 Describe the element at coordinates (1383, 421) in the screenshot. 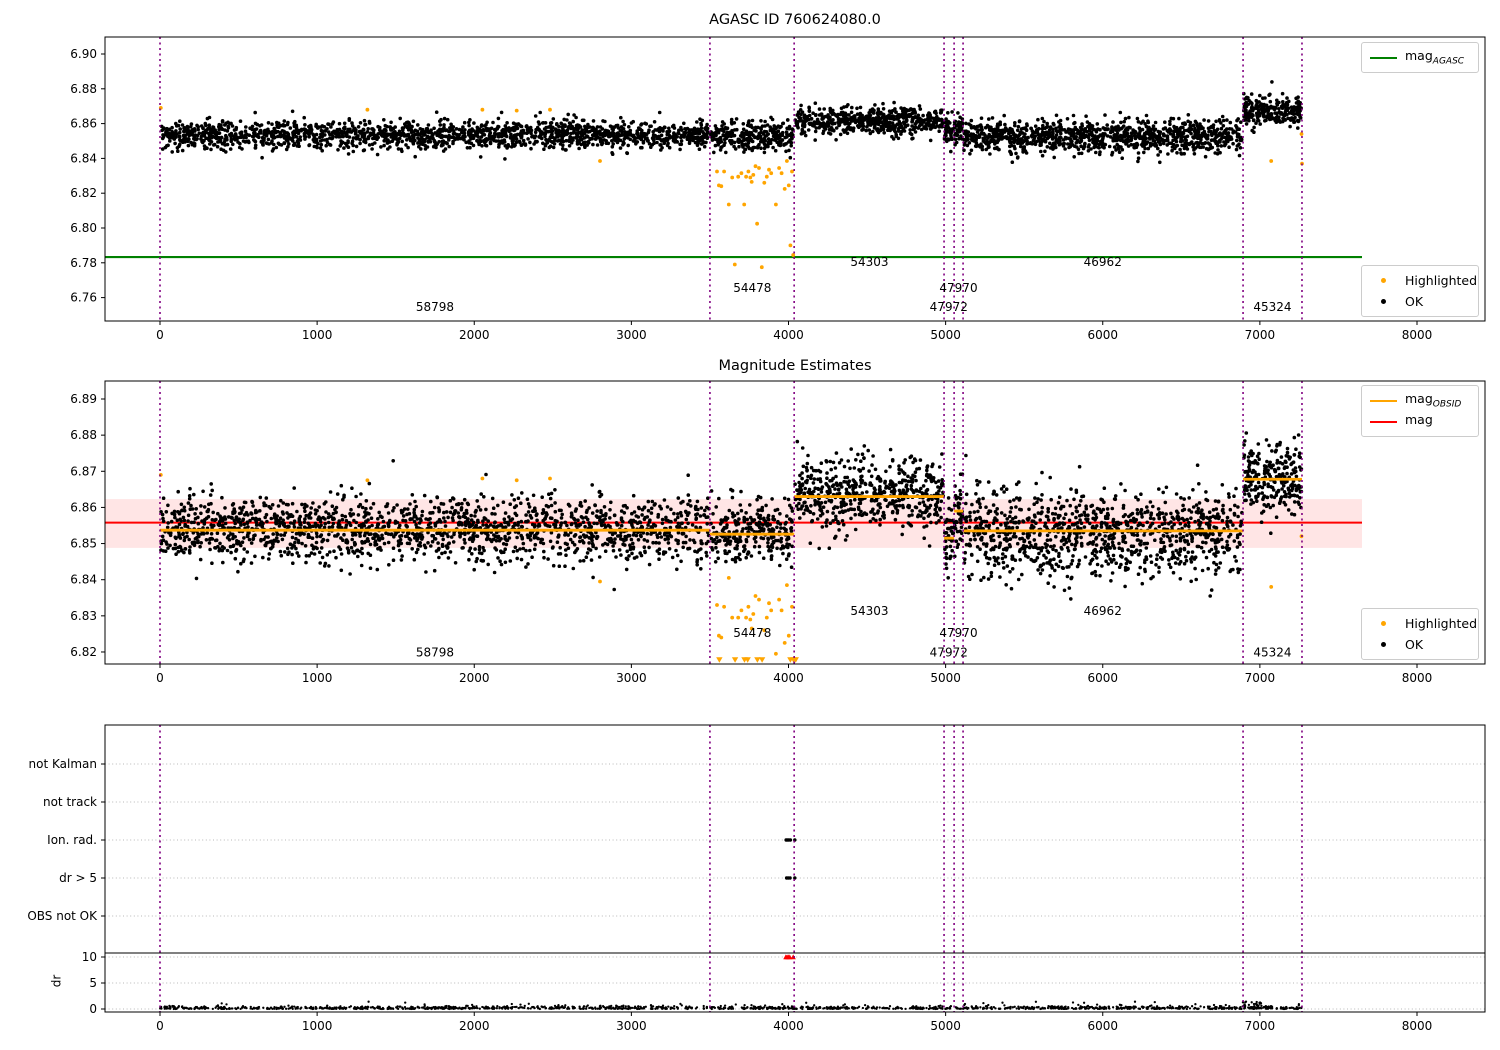

I see `mag-line-swatch` at that location.